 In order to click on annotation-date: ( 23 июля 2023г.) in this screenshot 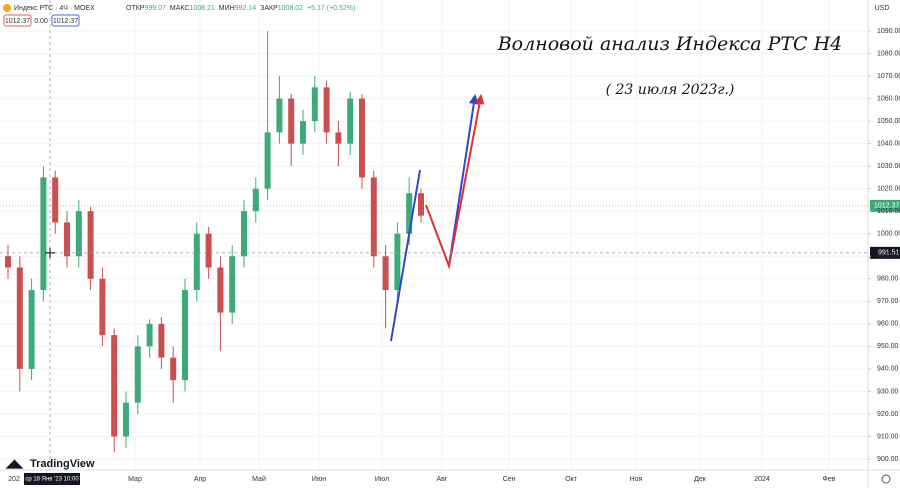, I will do `click(670, 90)`.